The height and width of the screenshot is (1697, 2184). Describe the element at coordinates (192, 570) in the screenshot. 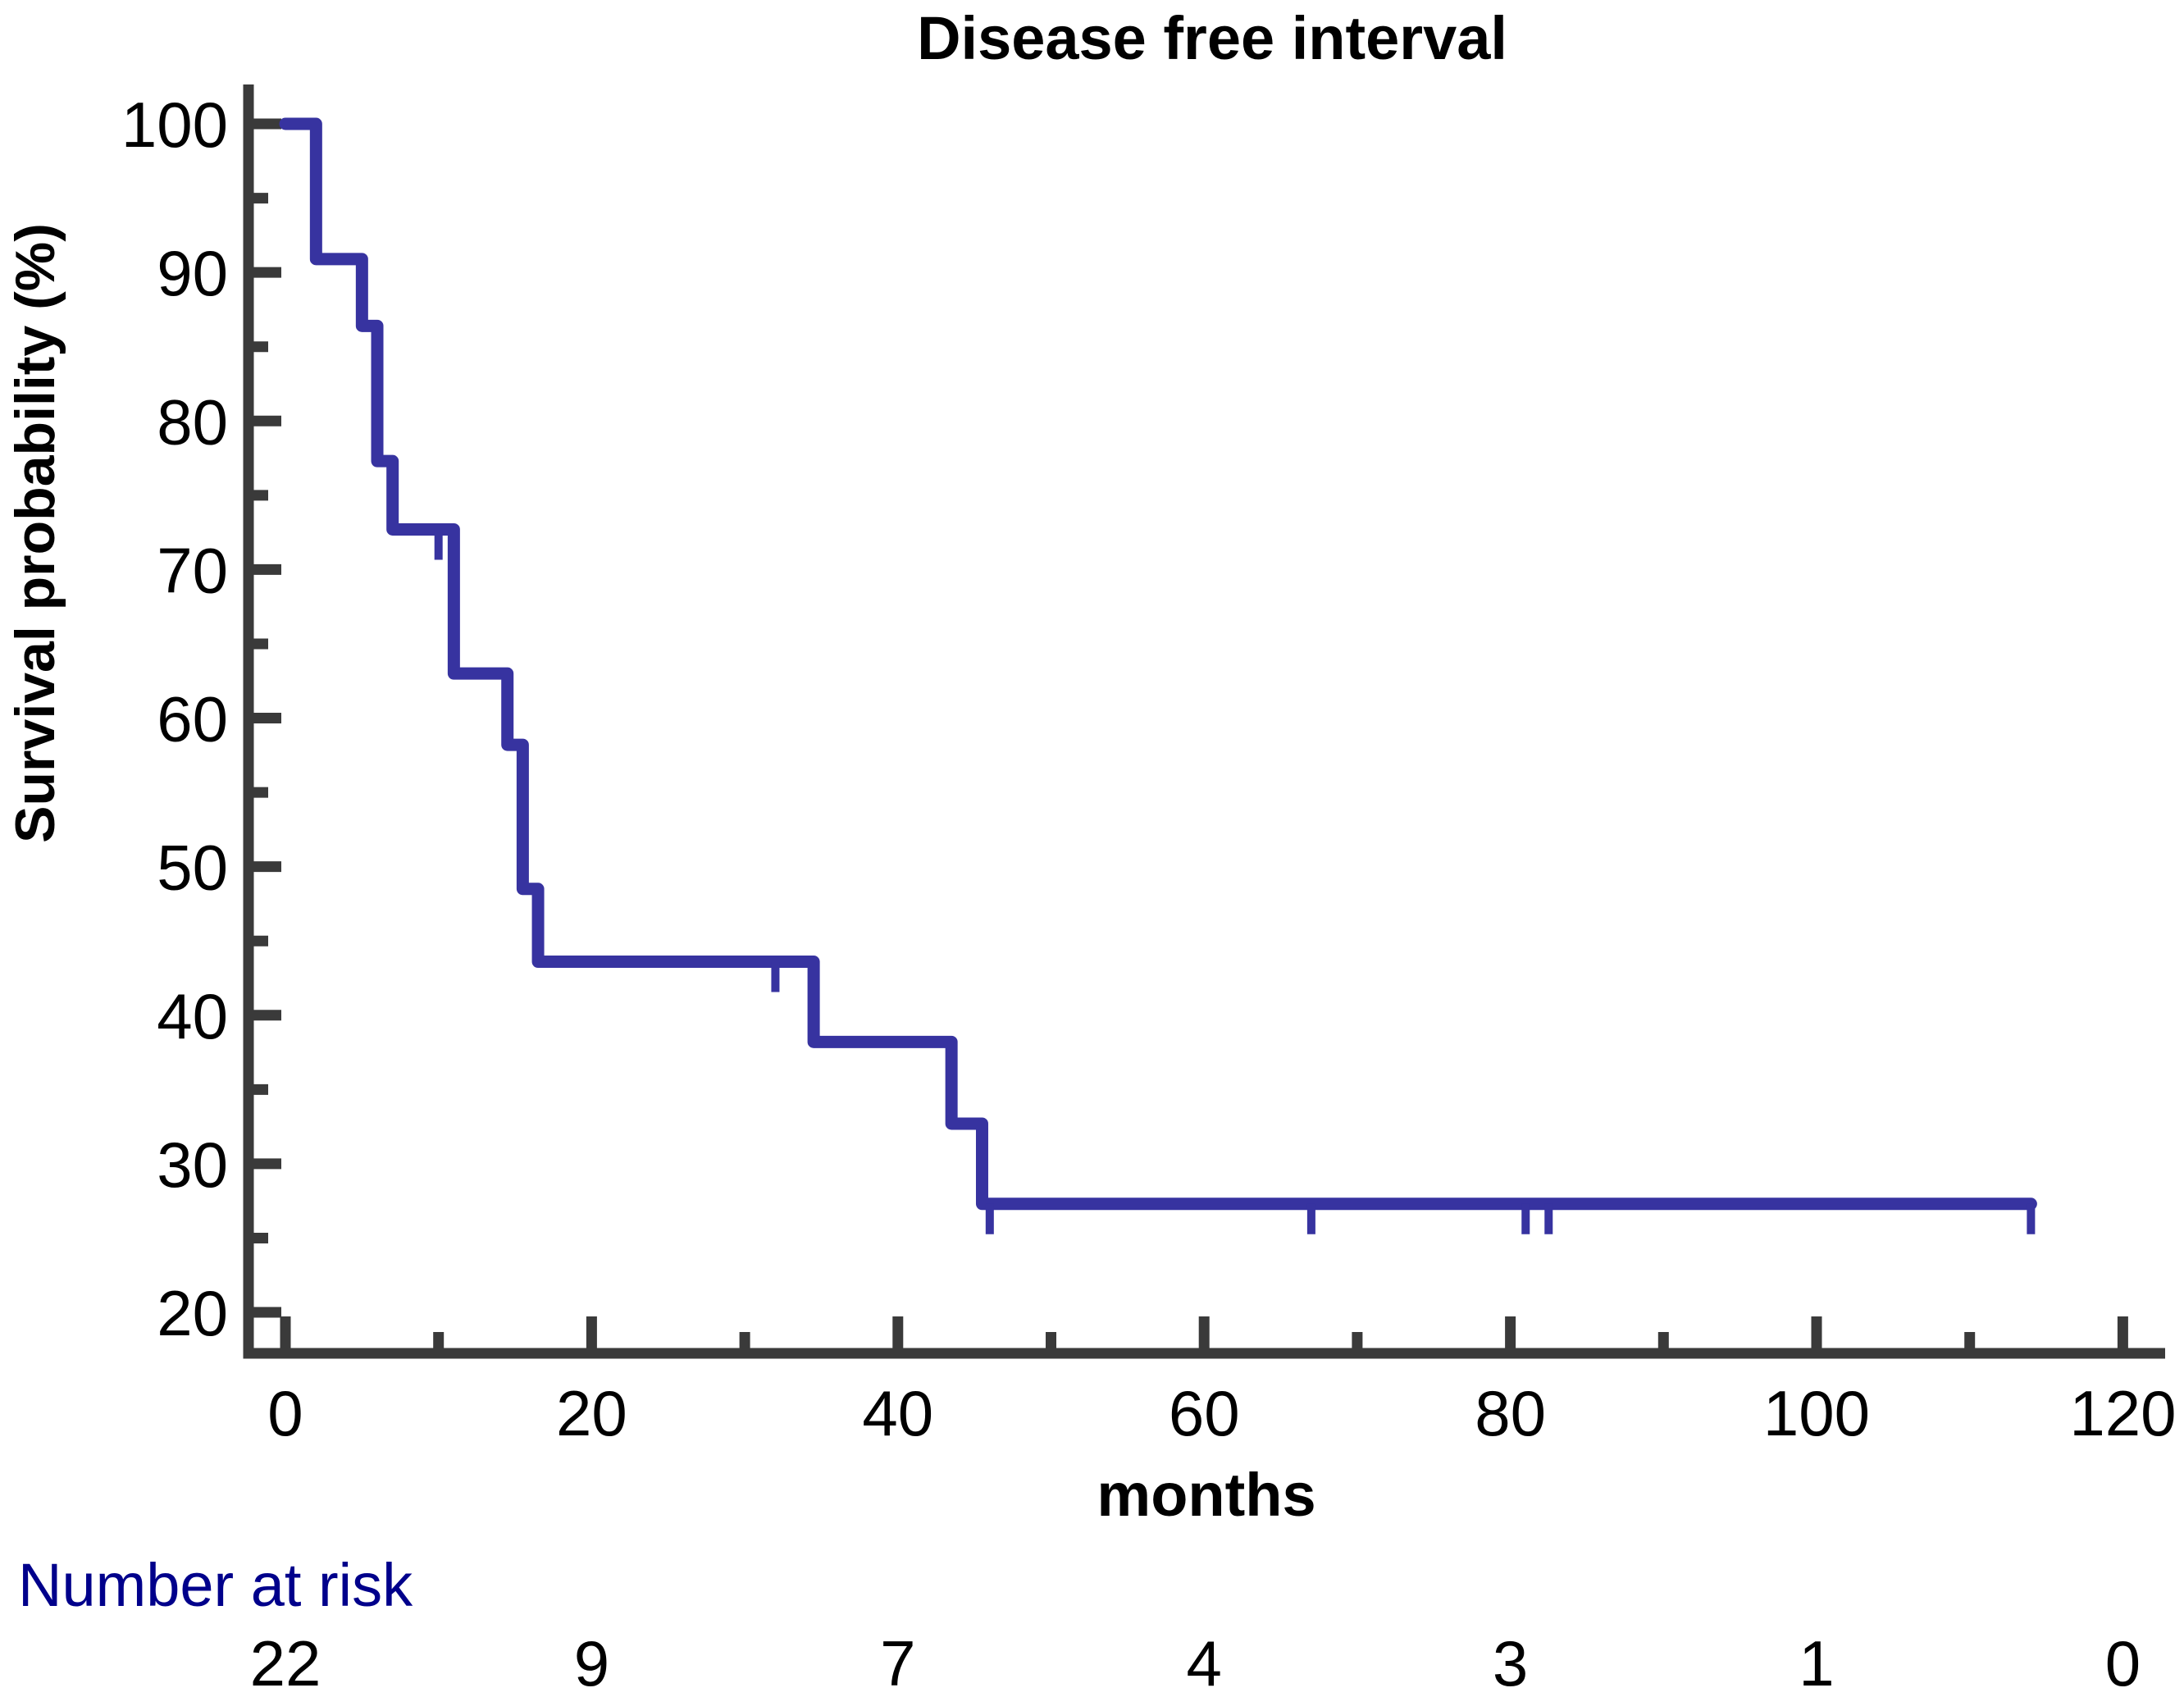

I see `y-tick-label: 70` at that location.